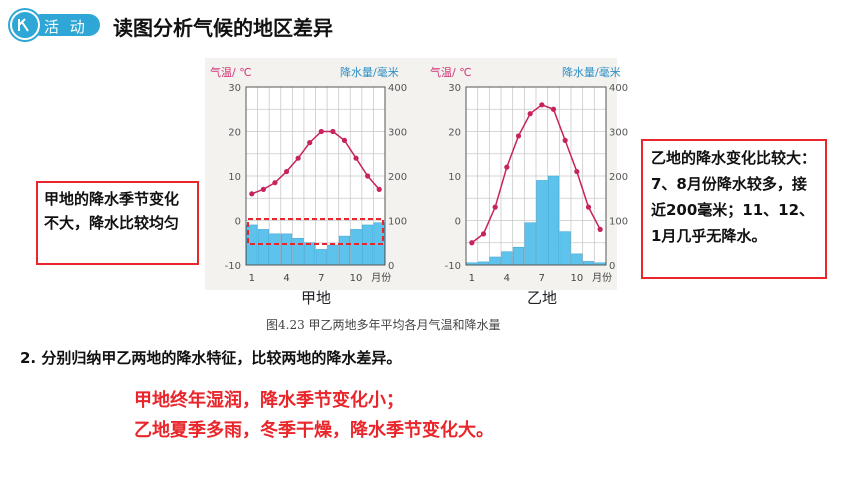 This screenshot has width=860, height=484. I want to click on badge-pill, so click(65, 25).